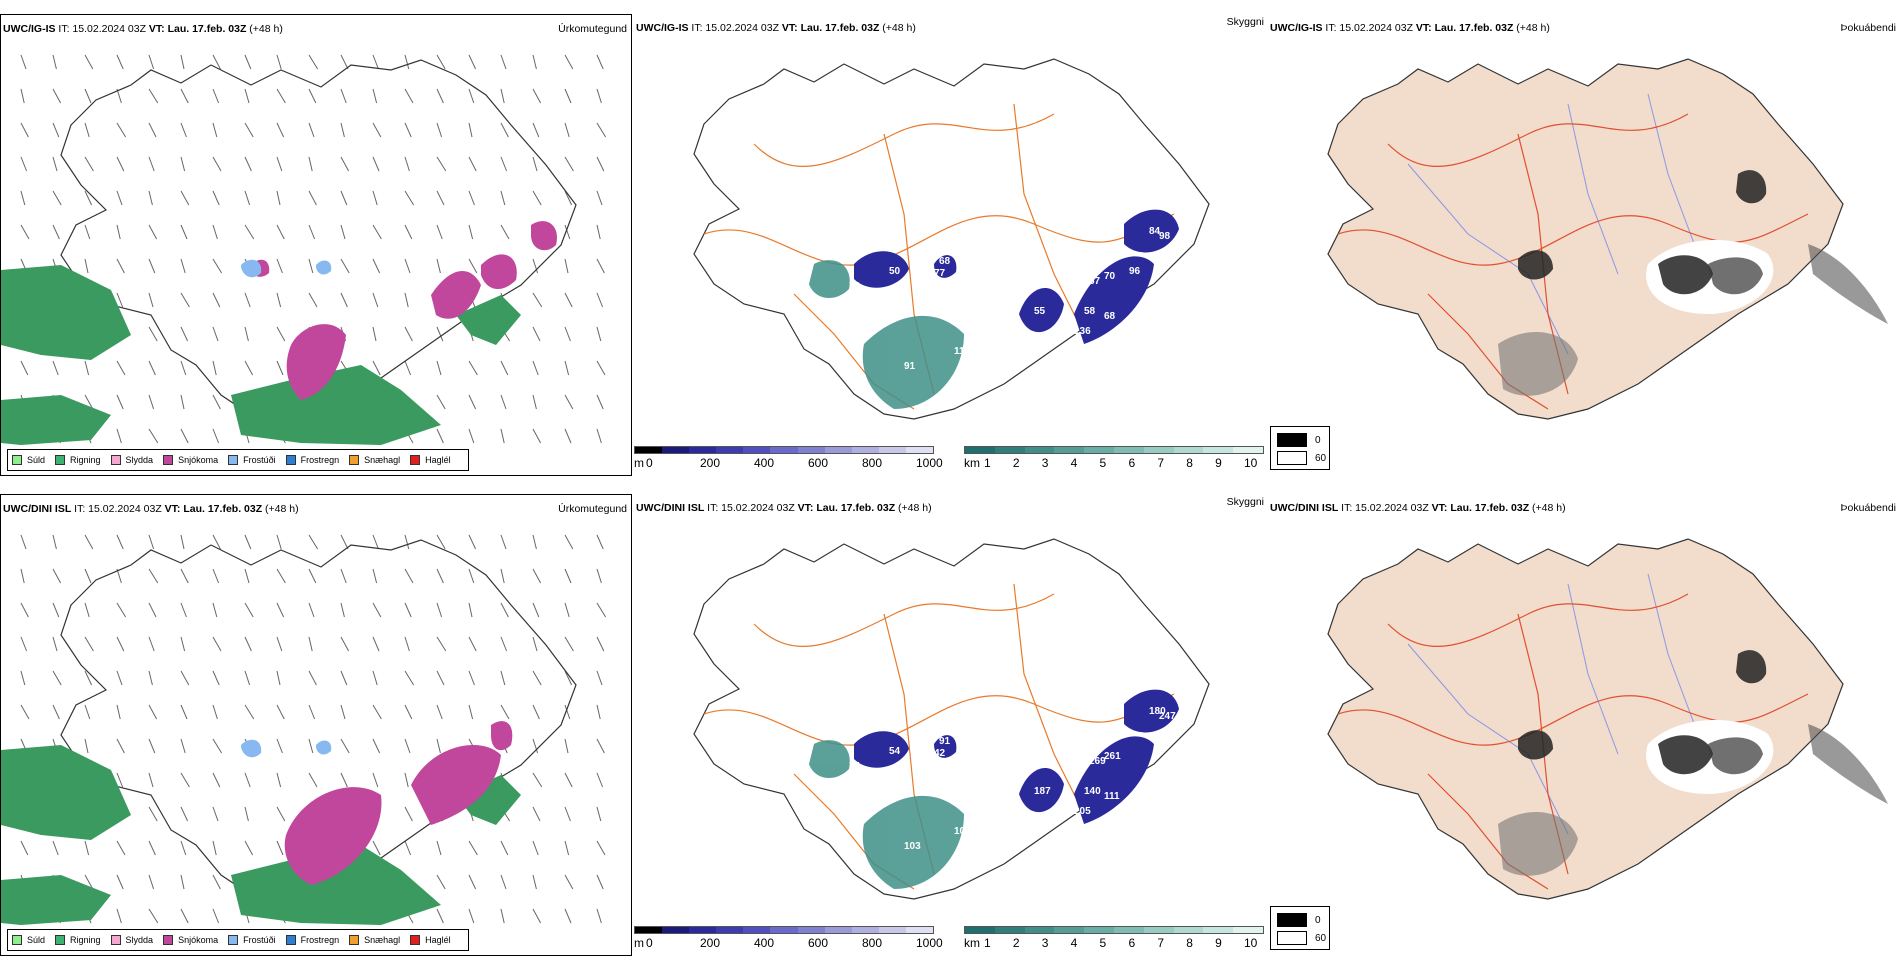 This screenshot has width=1900, height=956. I want to click on height-value-label: 70, so click(1110, 276).